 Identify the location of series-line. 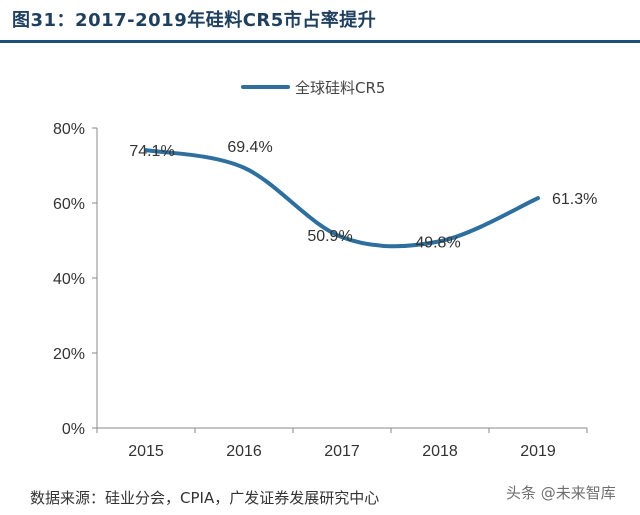
(342, 198).